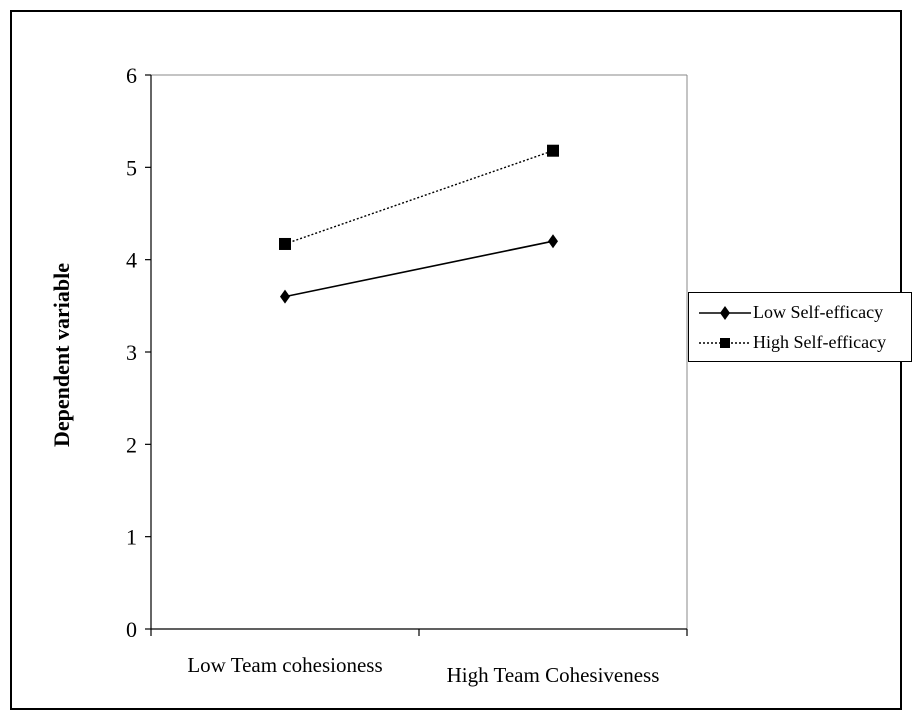 This screenshot has height=720, width=914. Describe the element at coordinates (131, 537) in the screenshot. I see `y-tick-label: 1` at that location.